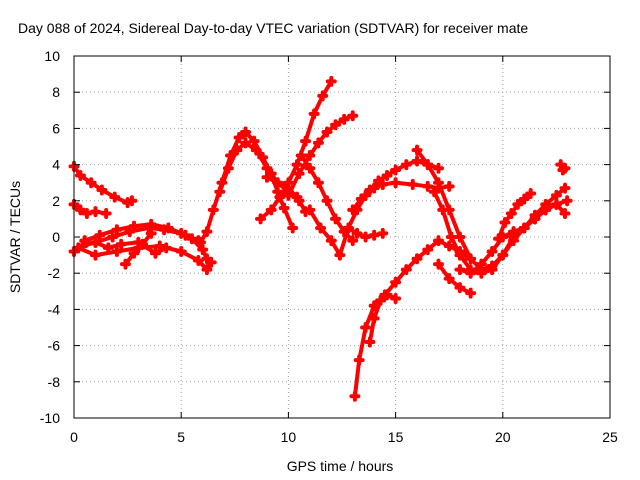  What do you see at coordinates (74, 437) in the screenshot?
I see `x-tick-label: 0` at bounding box center [74, 437].